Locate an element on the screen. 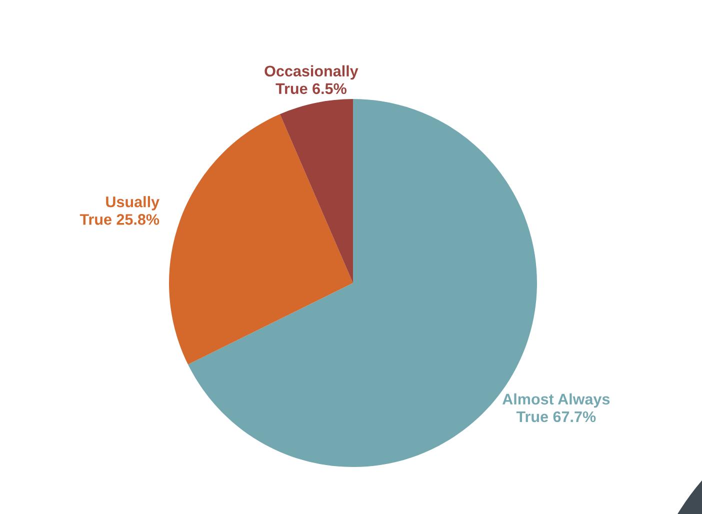  slice-label: Almost Always True 67.7% is located at coordinates (556, 407).